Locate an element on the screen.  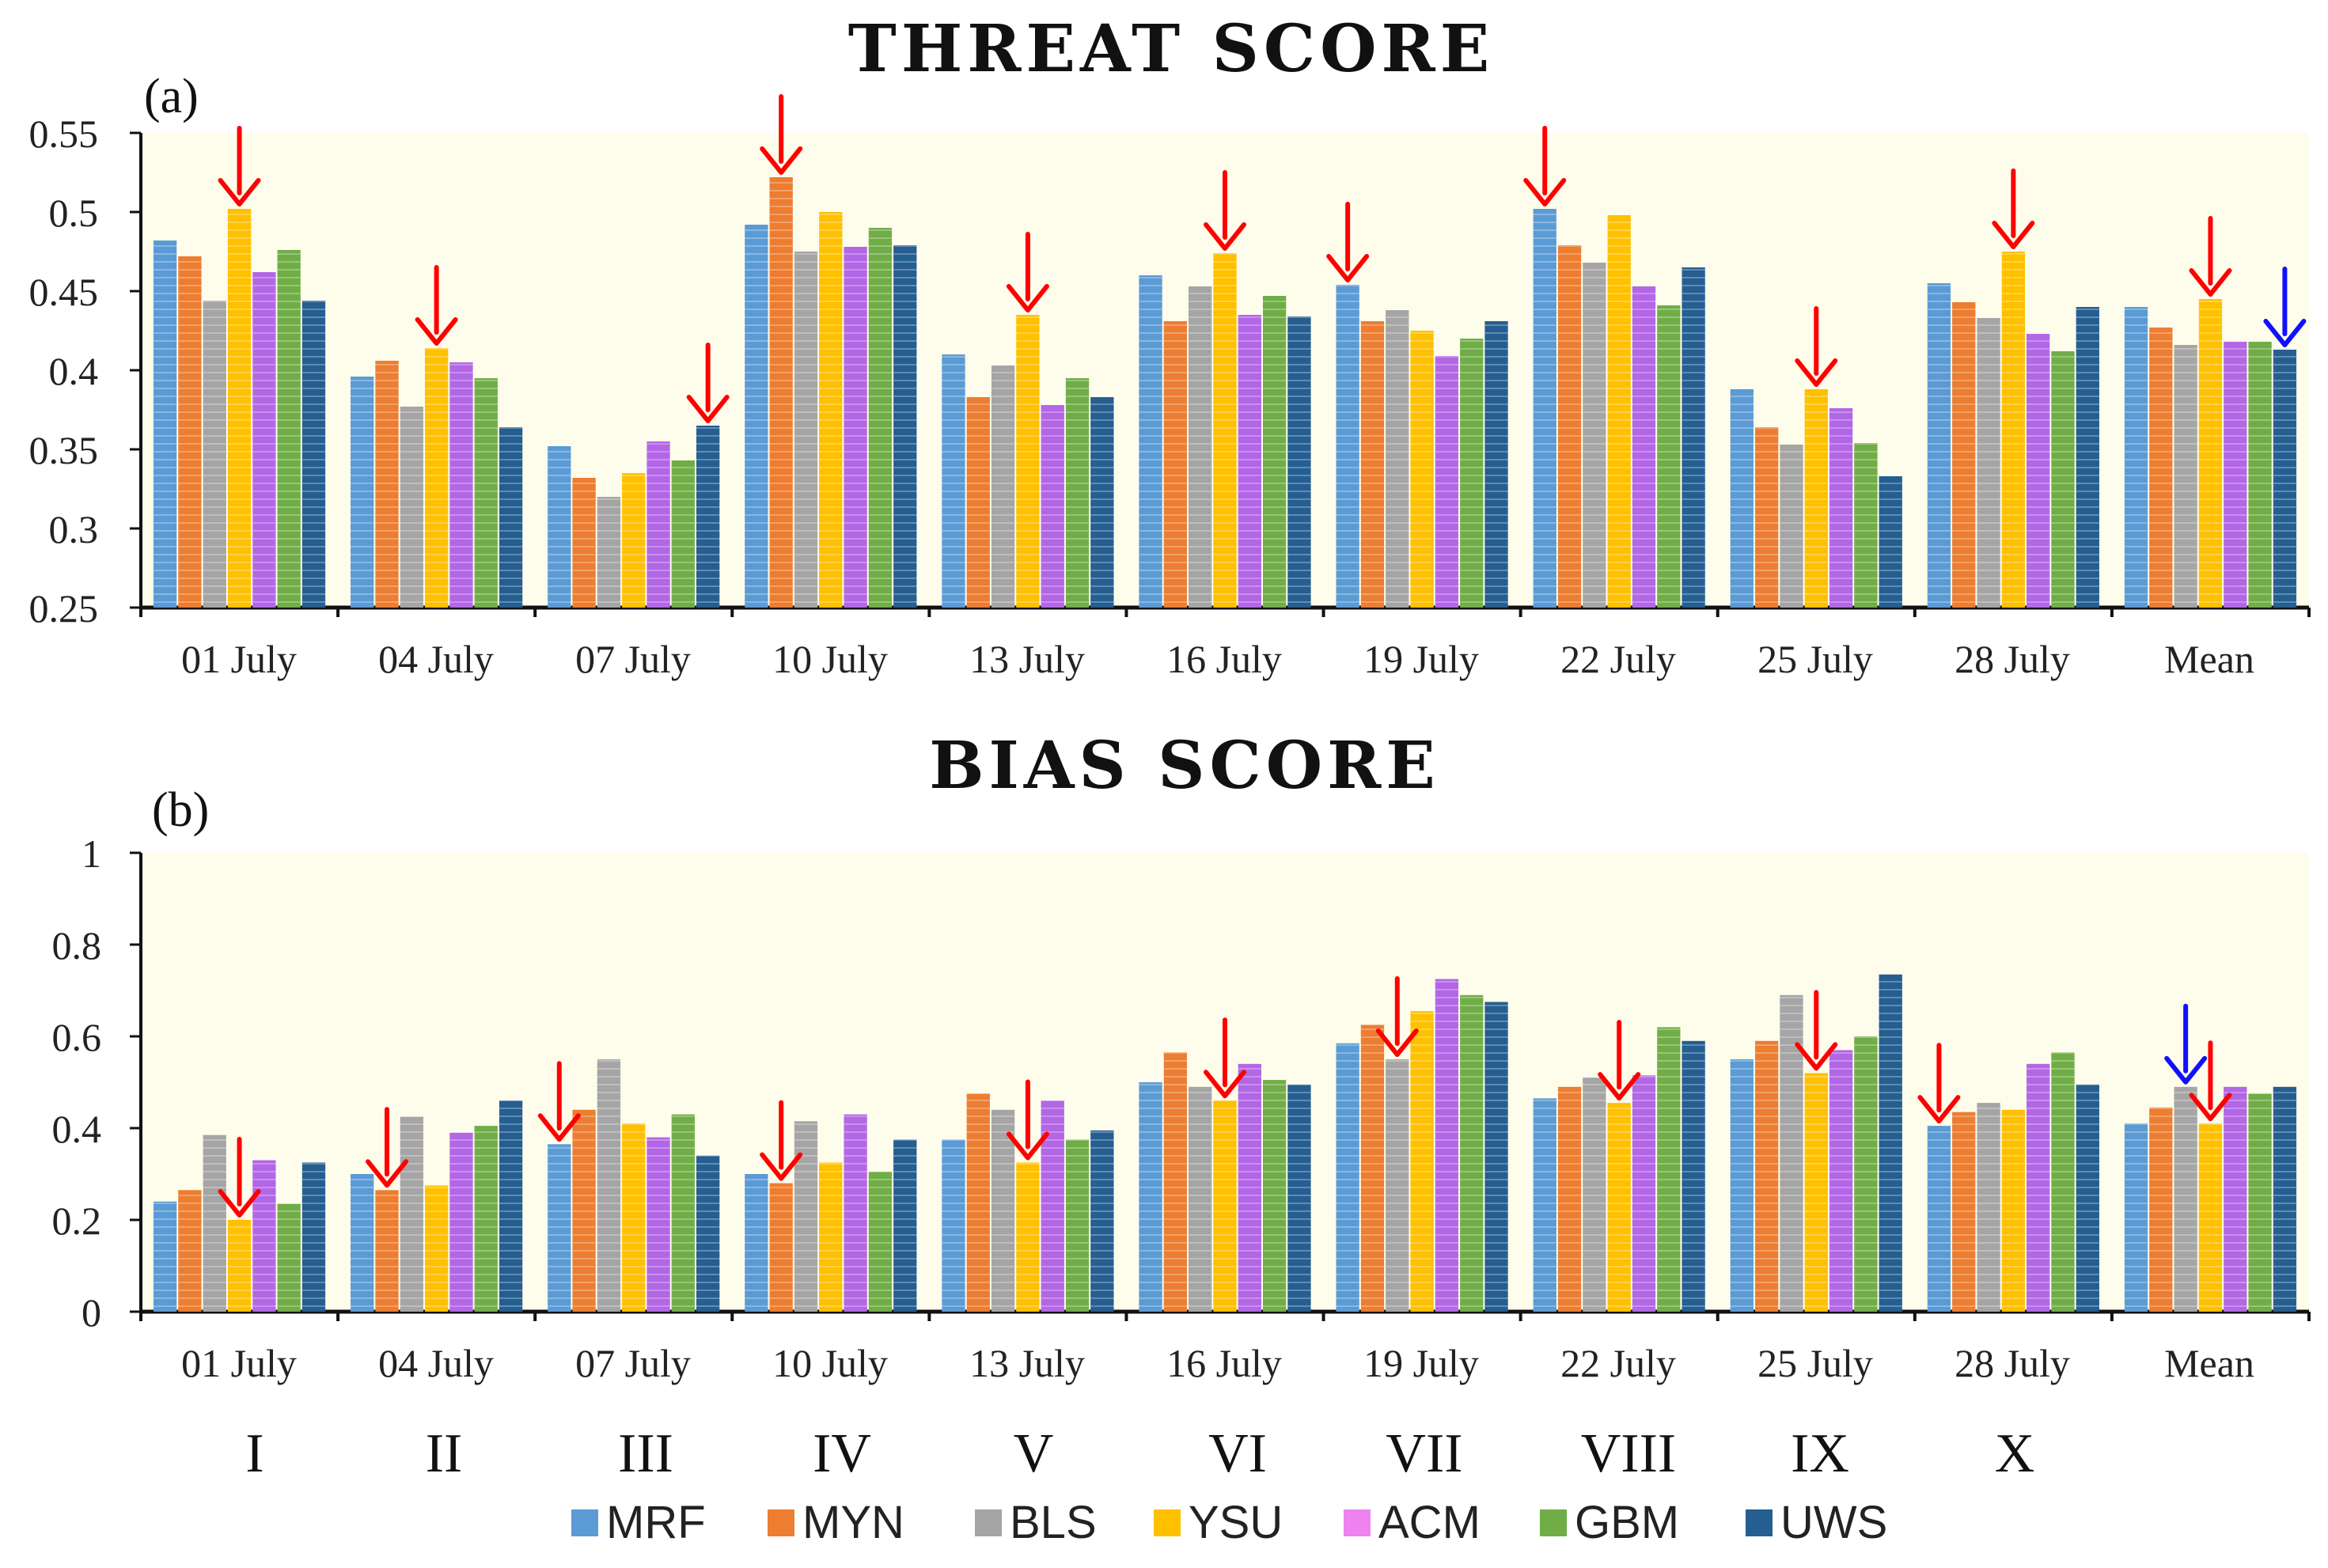
panel-a-title: THREAT SCORE is located at coordinates (1171, 49).